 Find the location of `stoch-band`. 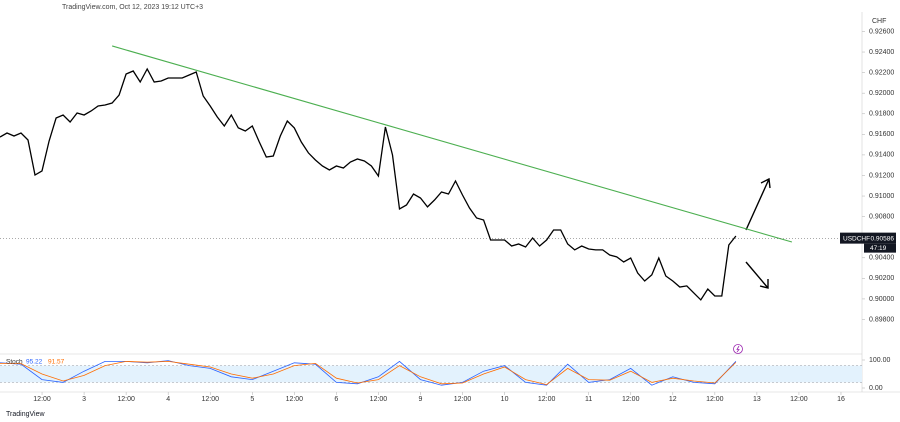

stoch-band is located at coordinates (431, 374).